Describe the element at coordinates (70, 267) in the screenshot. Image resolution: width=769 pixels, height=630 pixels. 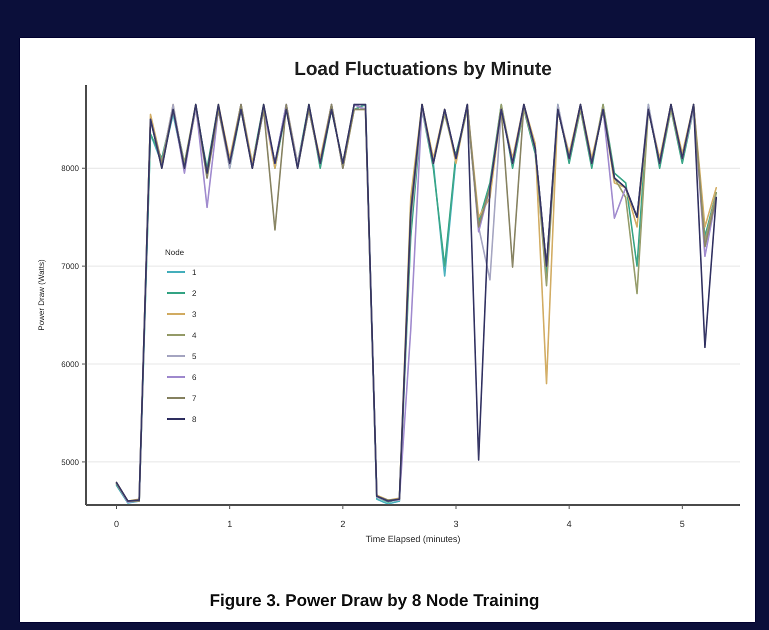
I see `y-tick-label: 7000` at that location.